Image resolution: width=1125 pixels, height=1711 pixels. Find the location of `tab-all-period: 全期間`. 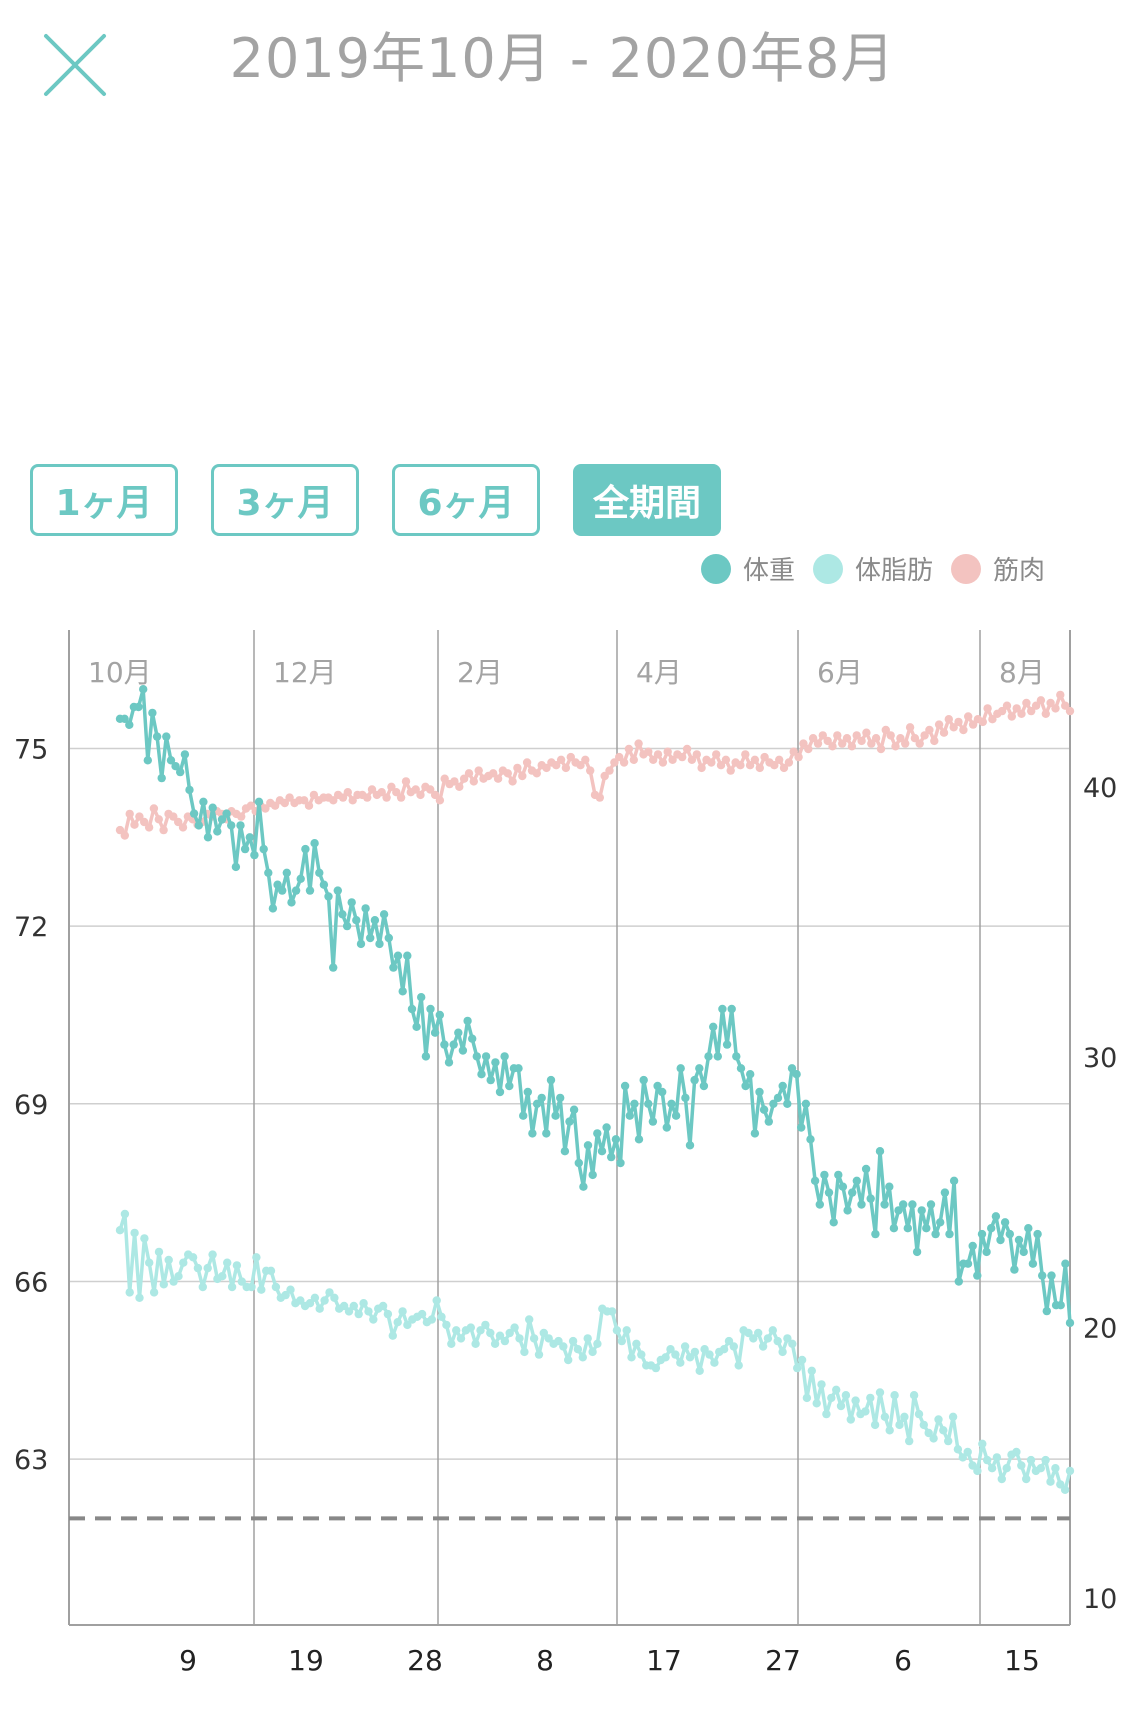

tab-all-period: 全期間 is located at coordinates (647, 500).